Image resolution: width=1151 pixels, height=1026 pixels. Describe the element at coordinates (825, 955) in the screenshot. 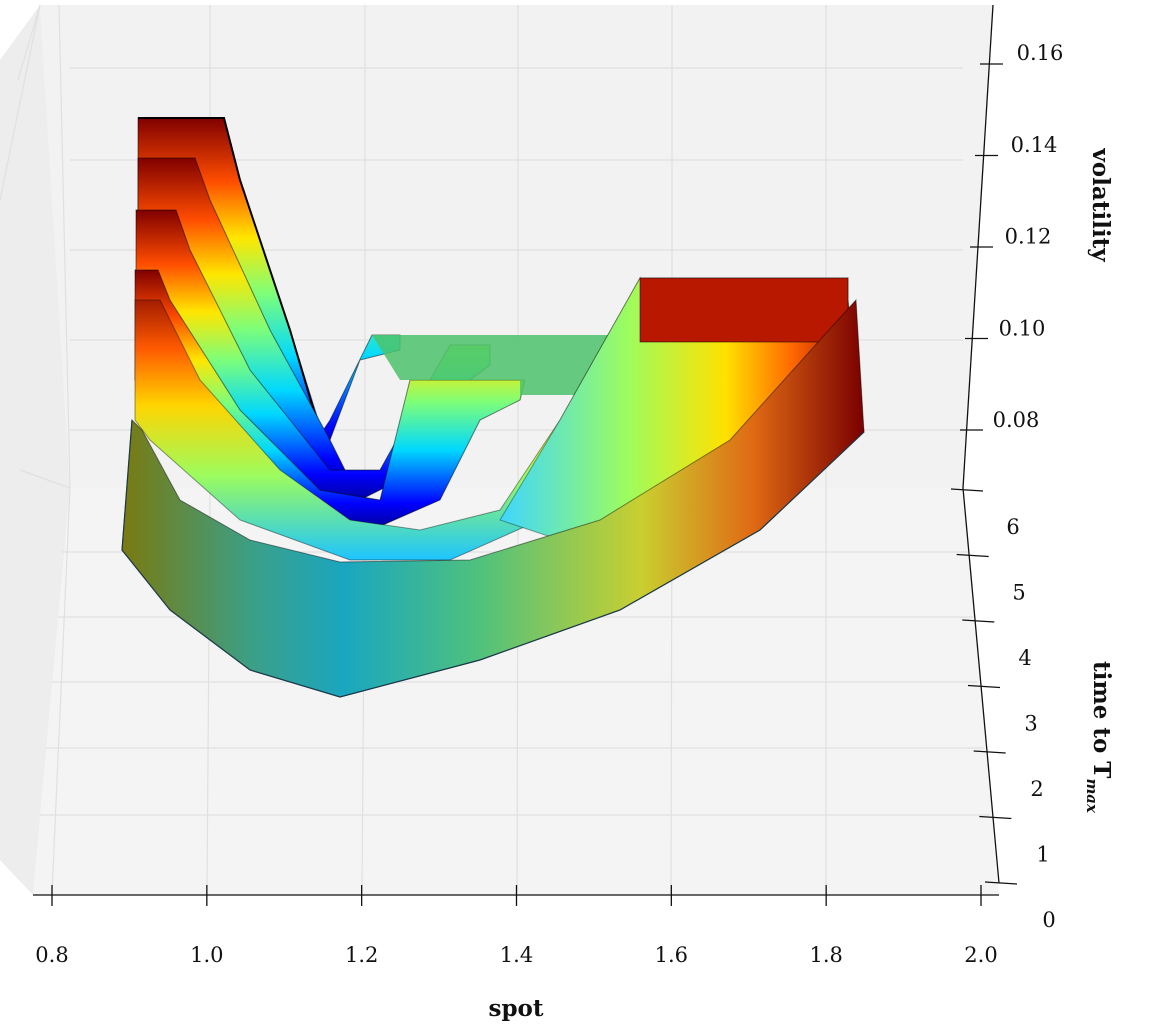

I see `x-tick-label: 1.8` at that location.